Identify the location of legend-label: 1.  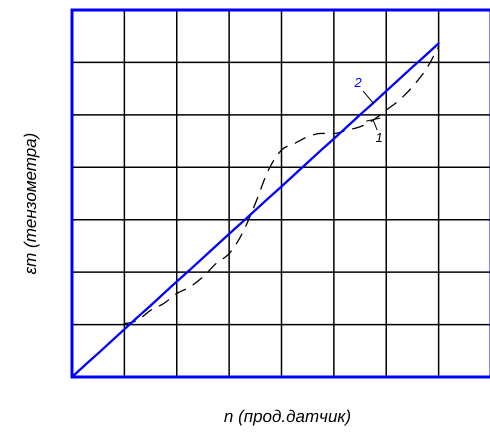
(379, 138).